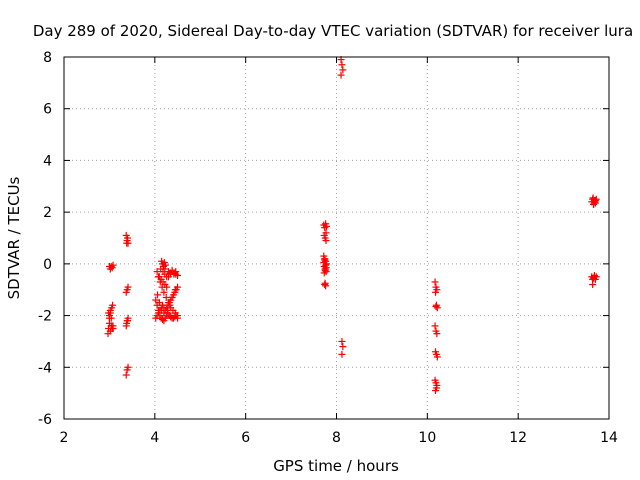 The height and width of the screenshot is (480, 640). What do you see at coordinates (336, 438) in the screenshot?
I see `x-tick-label: 8` at bounding box center [336, 438].